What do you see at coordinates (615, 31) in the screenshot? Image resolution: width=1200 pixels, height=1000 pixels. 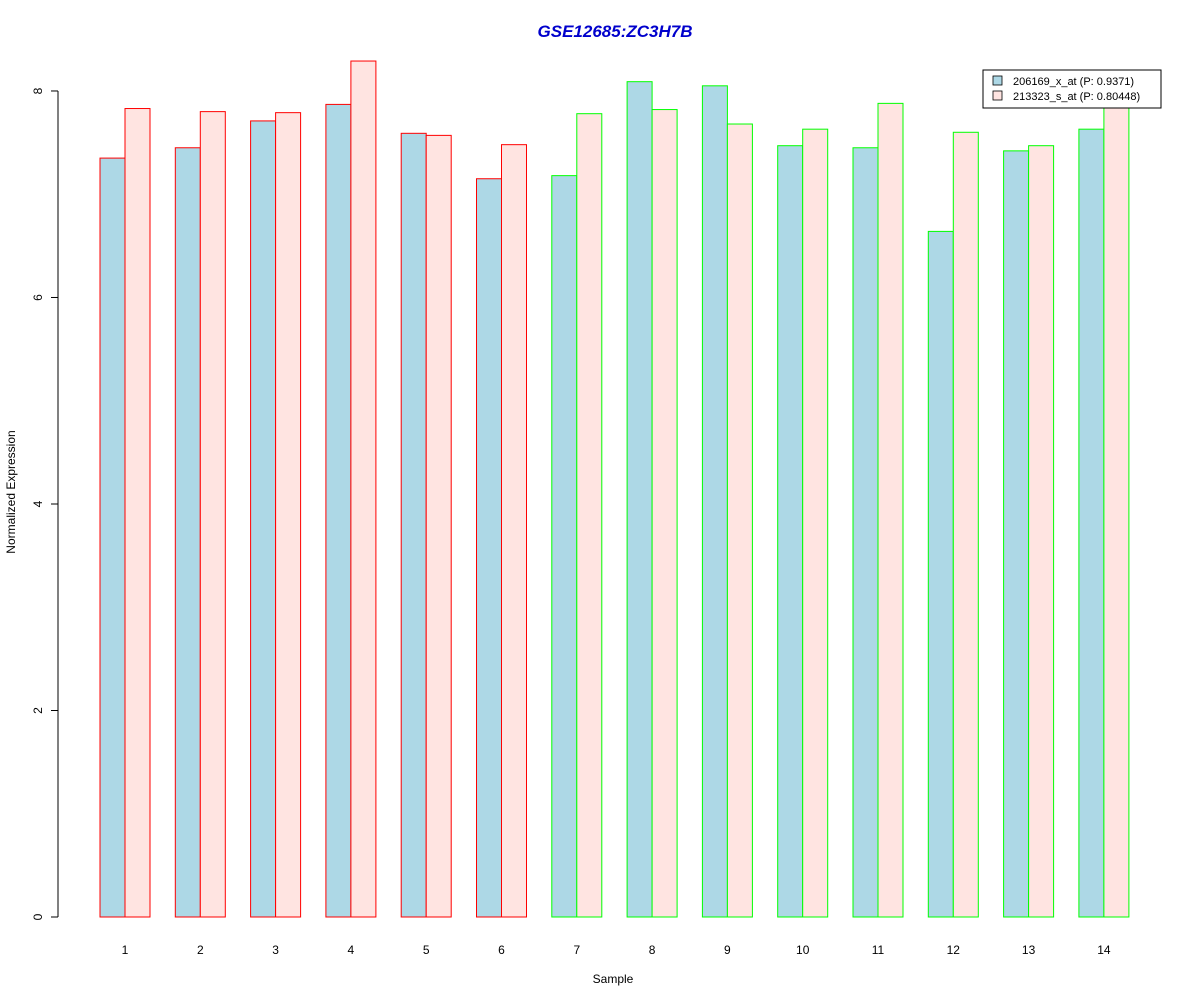 I see `chart-title: GSE12685:ZC3H7B` at bounding box center [615, 31].